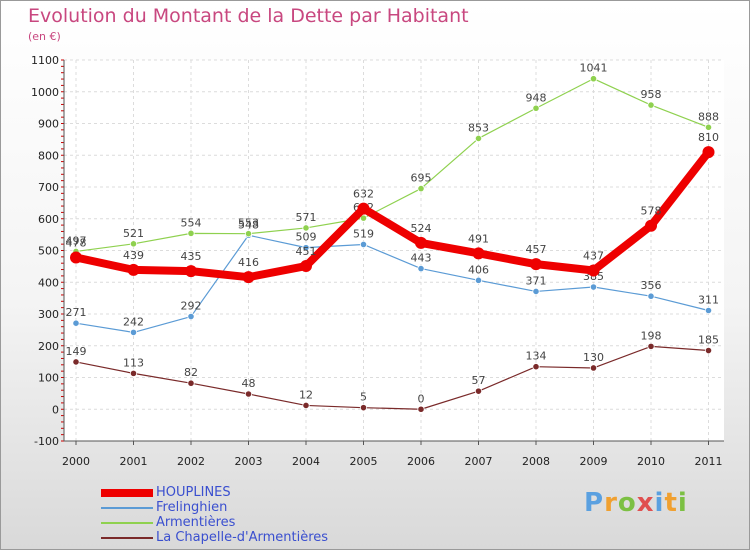 This screenshot has width=750, height=551. I want to click on data-label: 356, so click(651, 285).